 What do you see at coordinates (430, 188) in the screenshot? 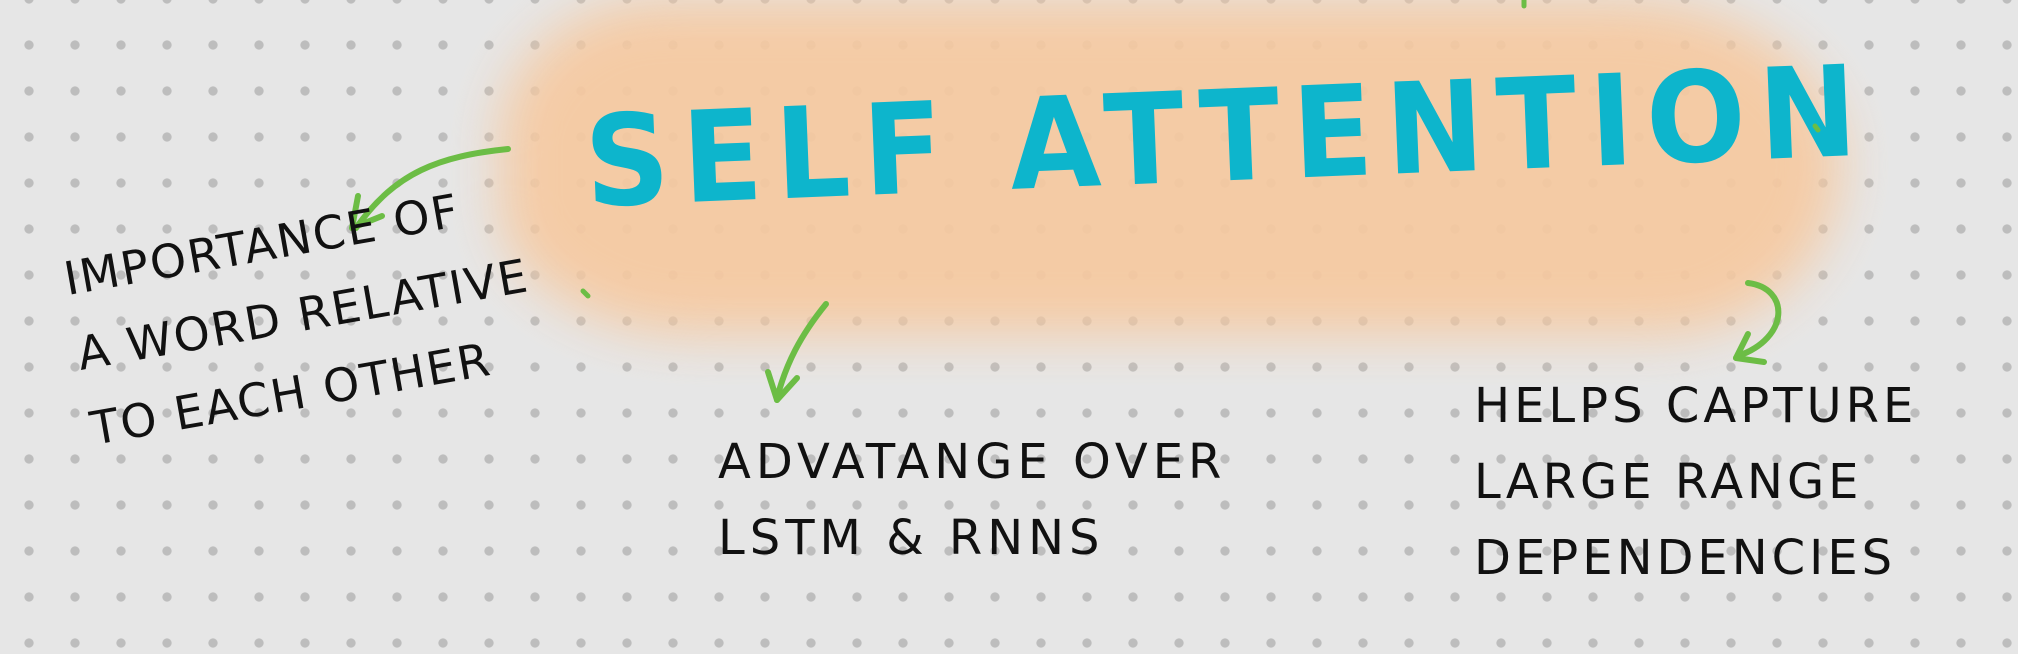
I see `curved-arrow-icon` at bounding box center [430, 188].